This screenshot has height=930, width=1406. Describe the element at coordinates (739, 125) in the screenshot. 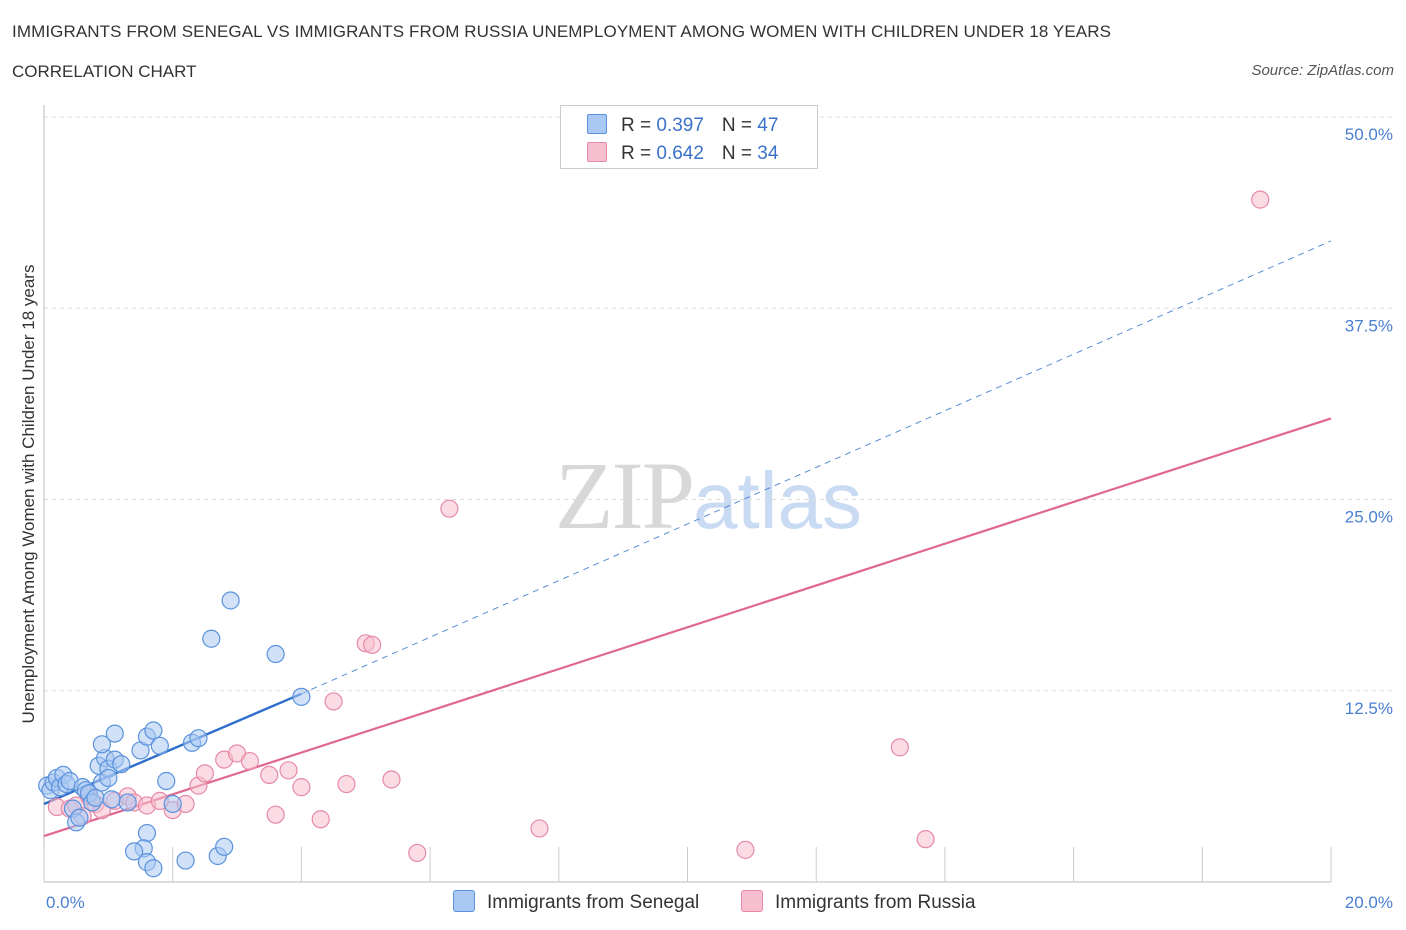

I see `legend-n-label-senegal: N =` at that location.